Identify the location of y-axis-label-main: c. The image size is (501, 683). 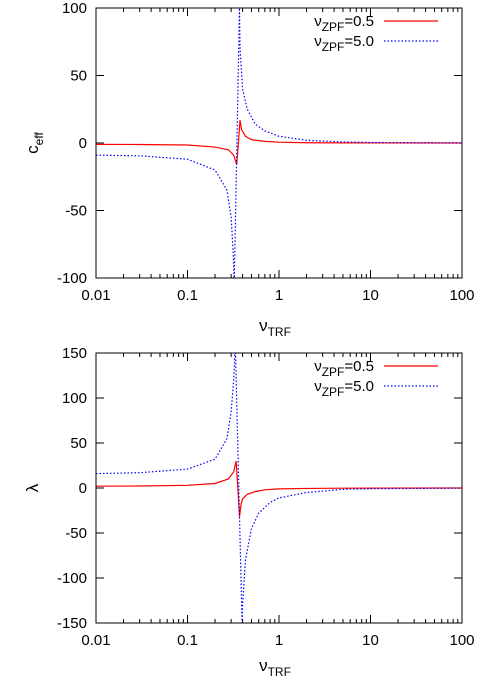
(32, 149).